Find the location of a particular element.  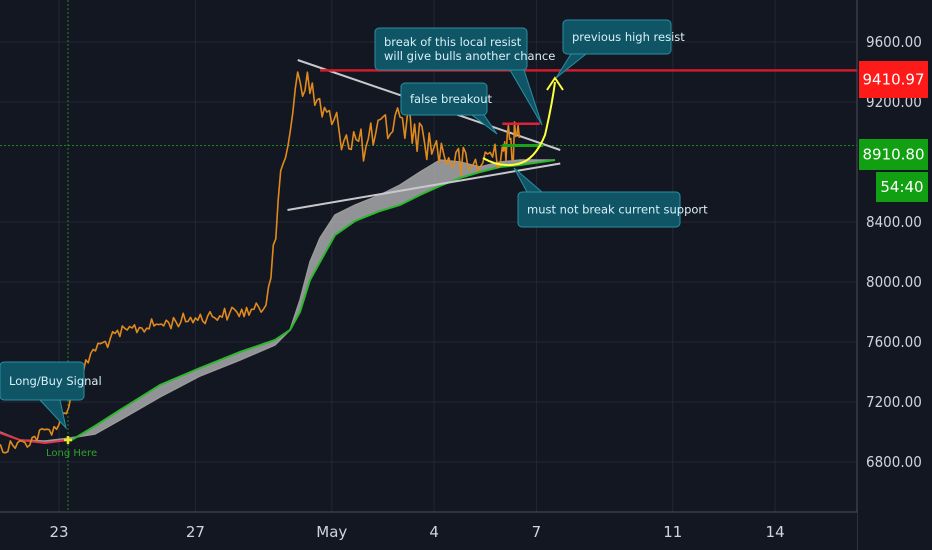

buy-signal-marker is located at coordinates (68, 440).